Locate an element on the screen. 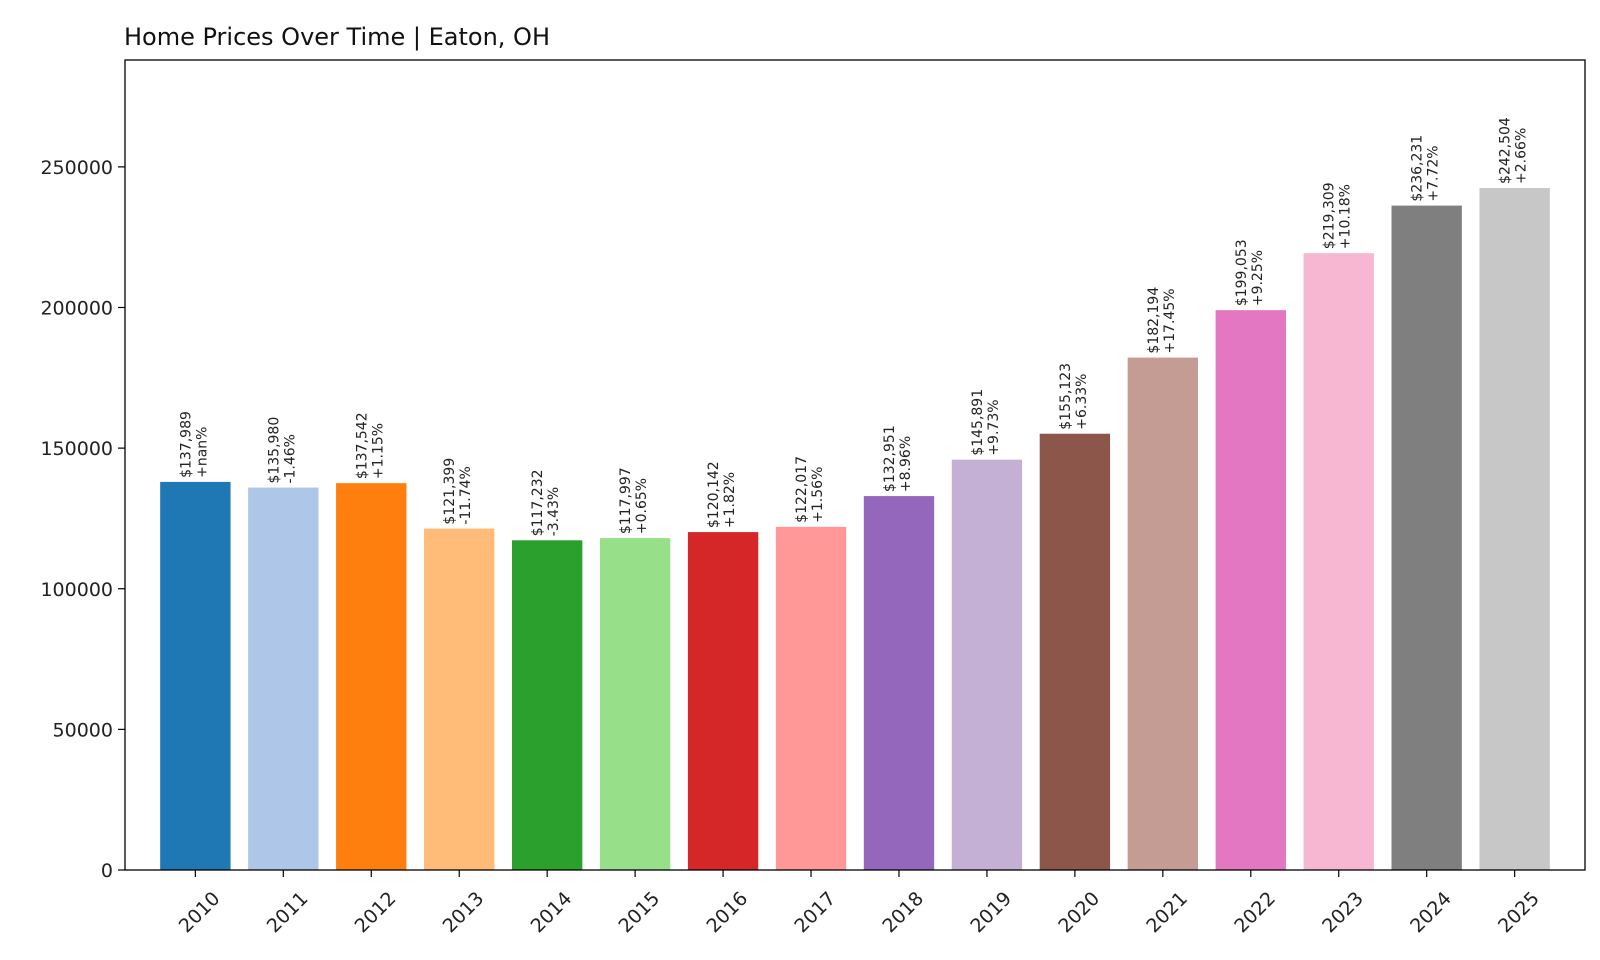  bar-value-label-2025: $242,504+2.66% is located at coordinates (1514, 150).